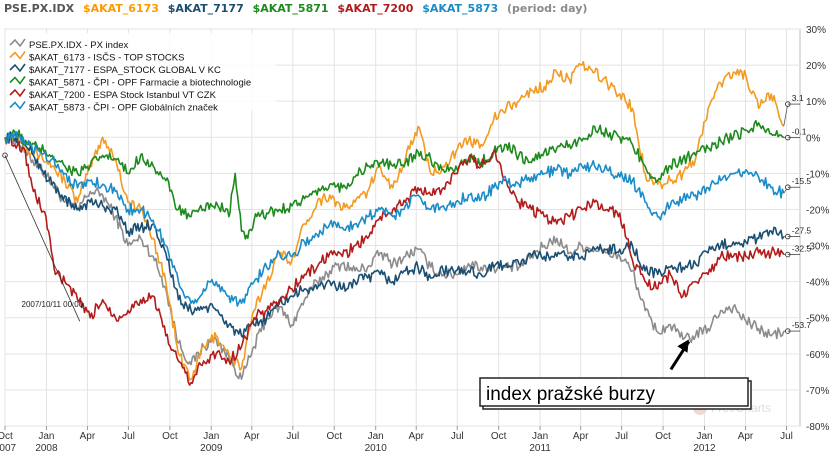  I want to click on y-tick-label: -10%, so click(817, 174).